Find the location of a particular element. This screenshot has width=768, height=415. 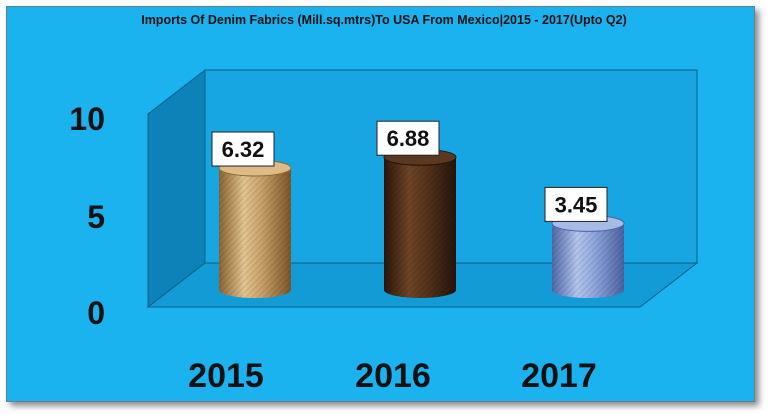

data-label-box: 6.88 is located at coordinates (408, 138).